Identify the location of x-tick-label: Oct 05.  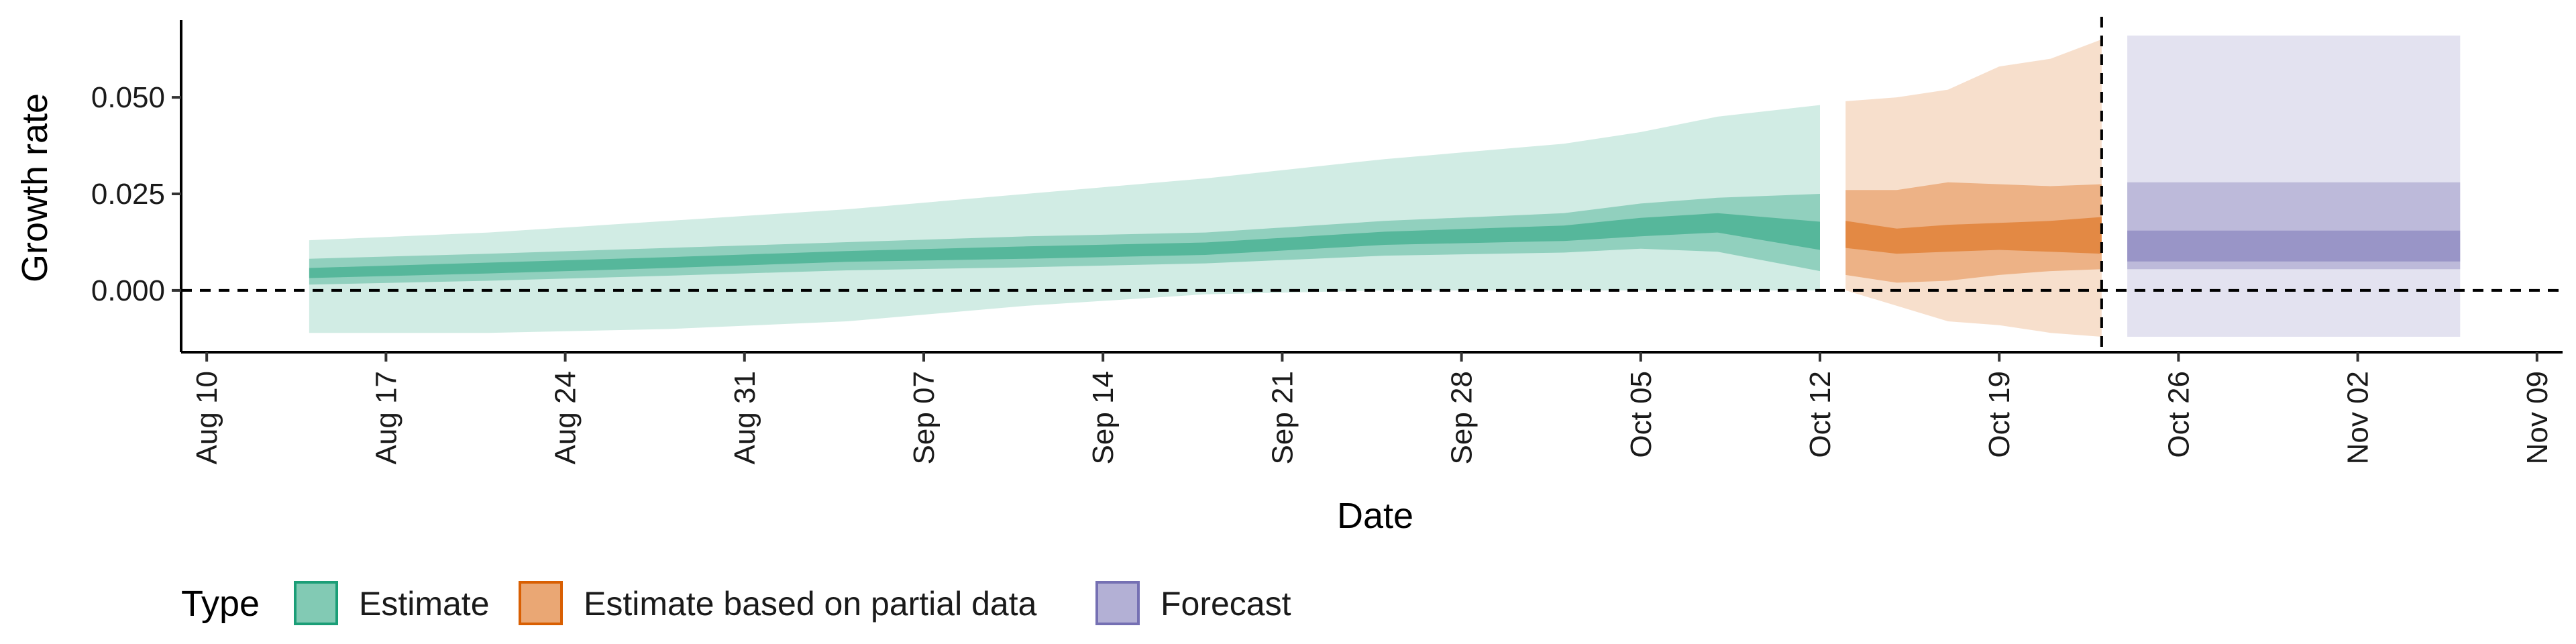
(1641, 414).